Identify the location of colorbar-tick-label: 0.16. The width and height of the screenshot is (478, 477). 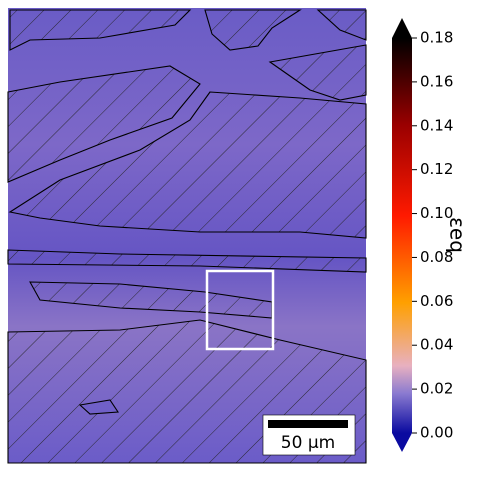
(436, 81).